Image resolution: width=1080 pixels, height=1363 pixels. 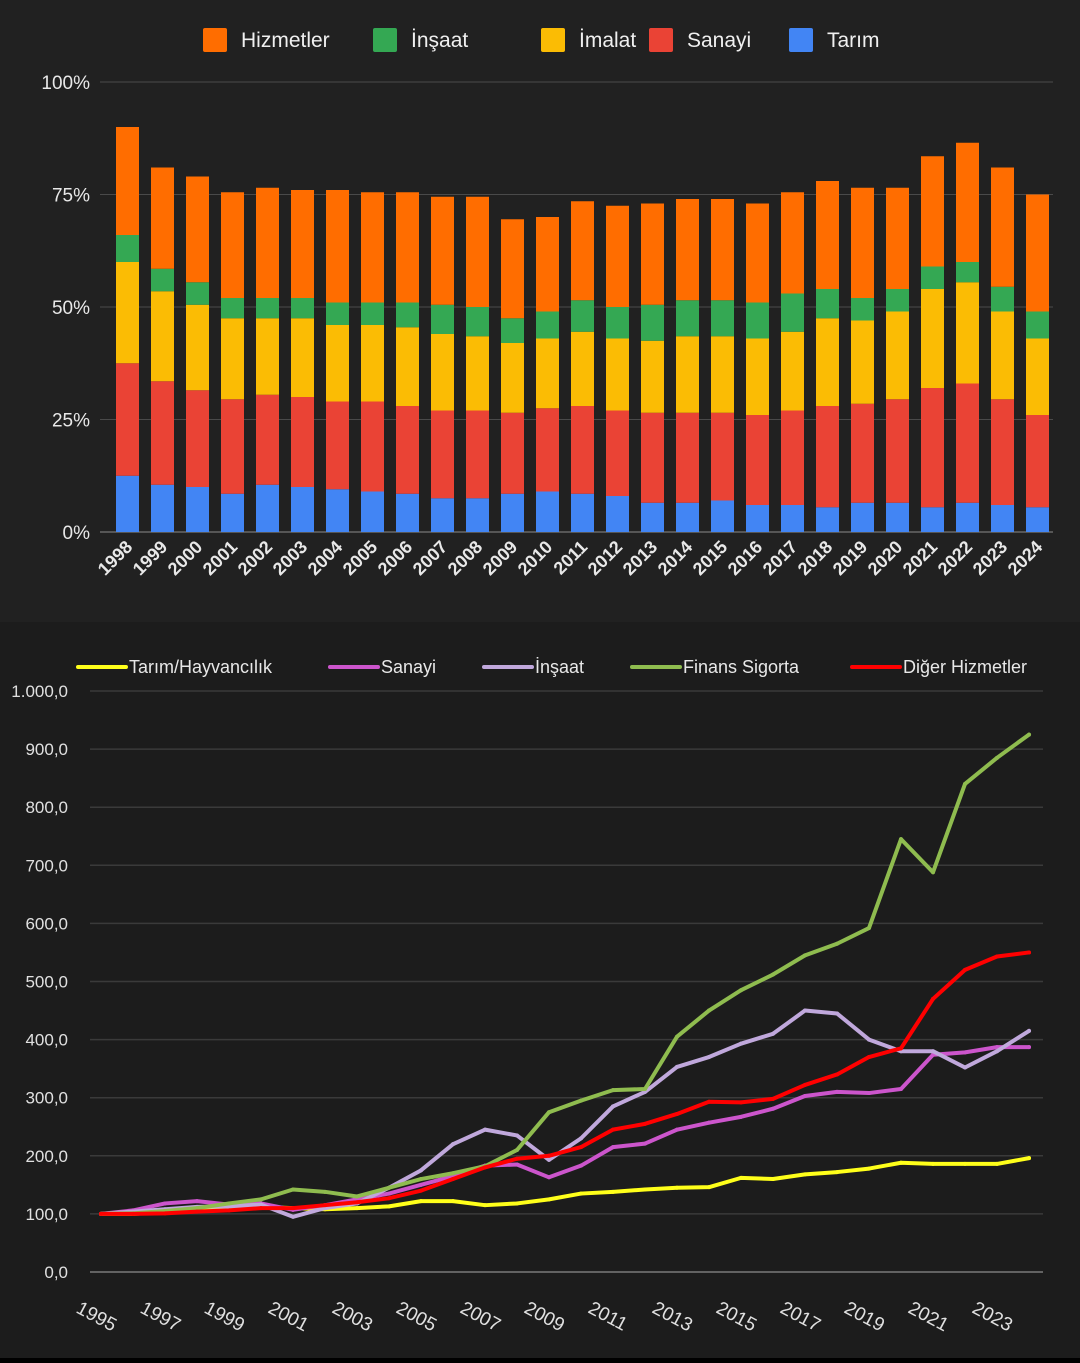 What do you see at coordinates (677, 1036) in the screenshot?
I see `data-point-finans-sigorta-2013` at bounding box center [677, 1036].